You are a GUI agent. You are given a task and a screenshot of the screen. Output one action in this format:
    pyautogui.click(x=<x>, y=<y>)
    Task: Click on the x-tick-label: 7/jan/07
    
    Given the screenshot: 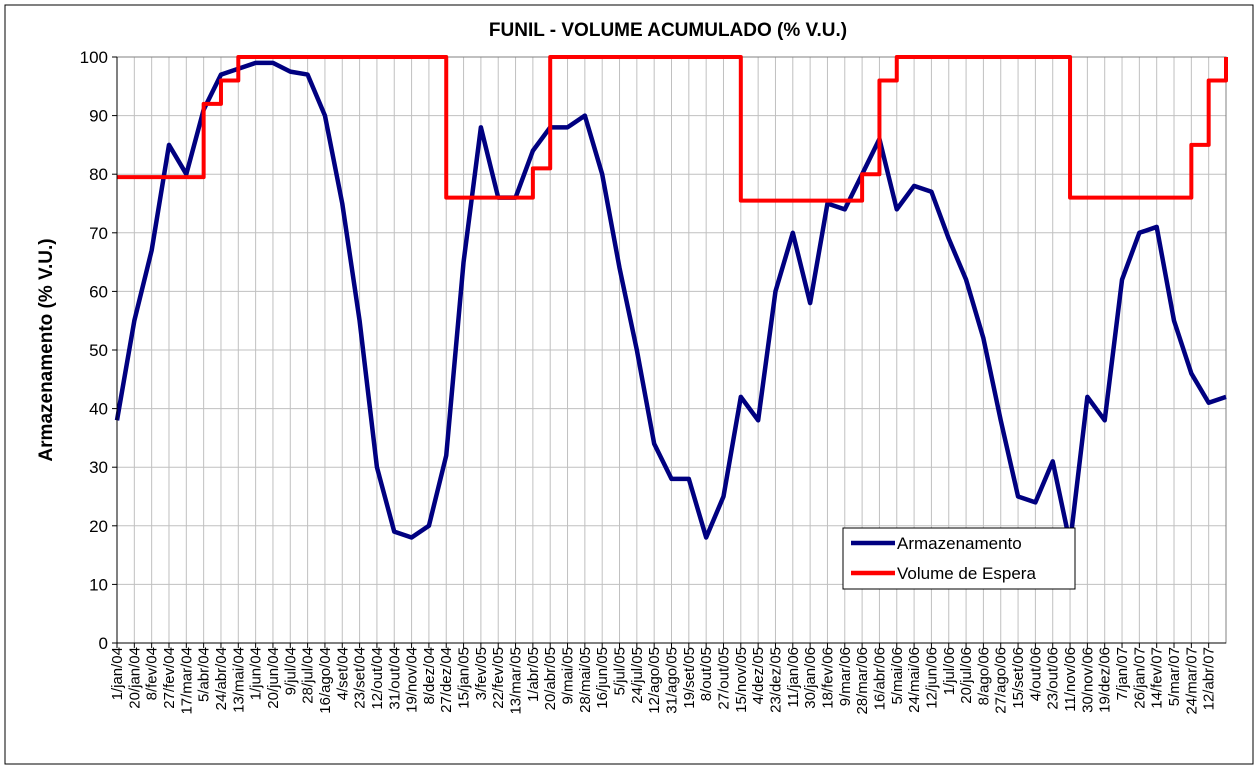 What is the action you would take?
    pyautogui.click(x=1122, y=673)
    